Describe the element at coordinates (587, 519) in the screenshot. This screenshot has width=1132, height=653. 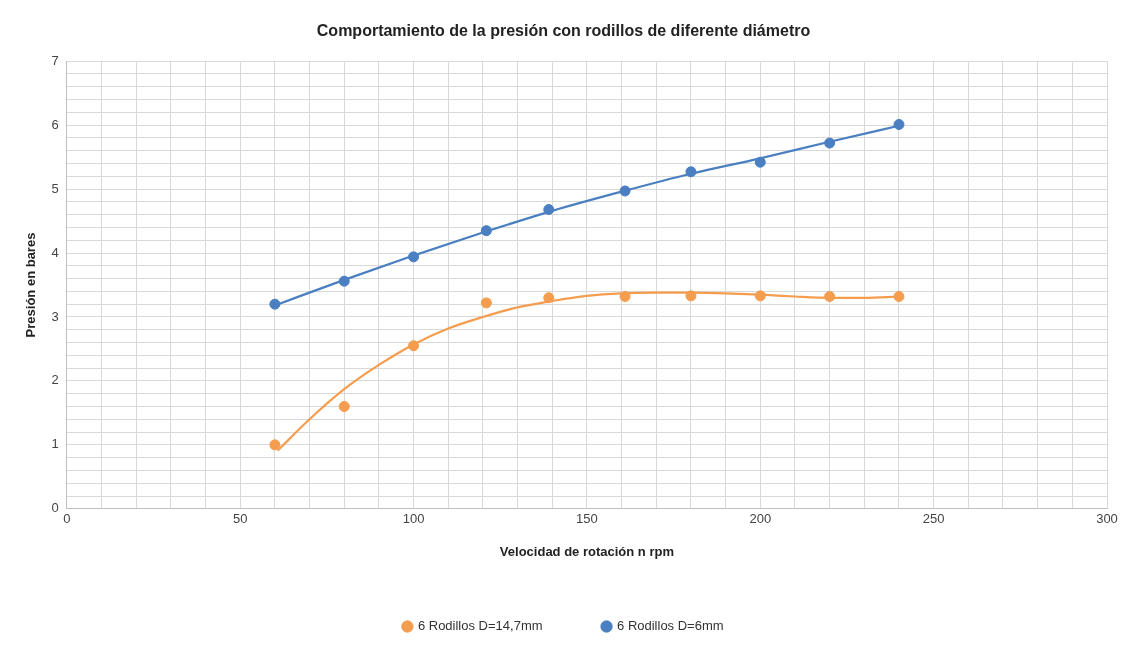
I see `x-tick-label: 150` at that location.